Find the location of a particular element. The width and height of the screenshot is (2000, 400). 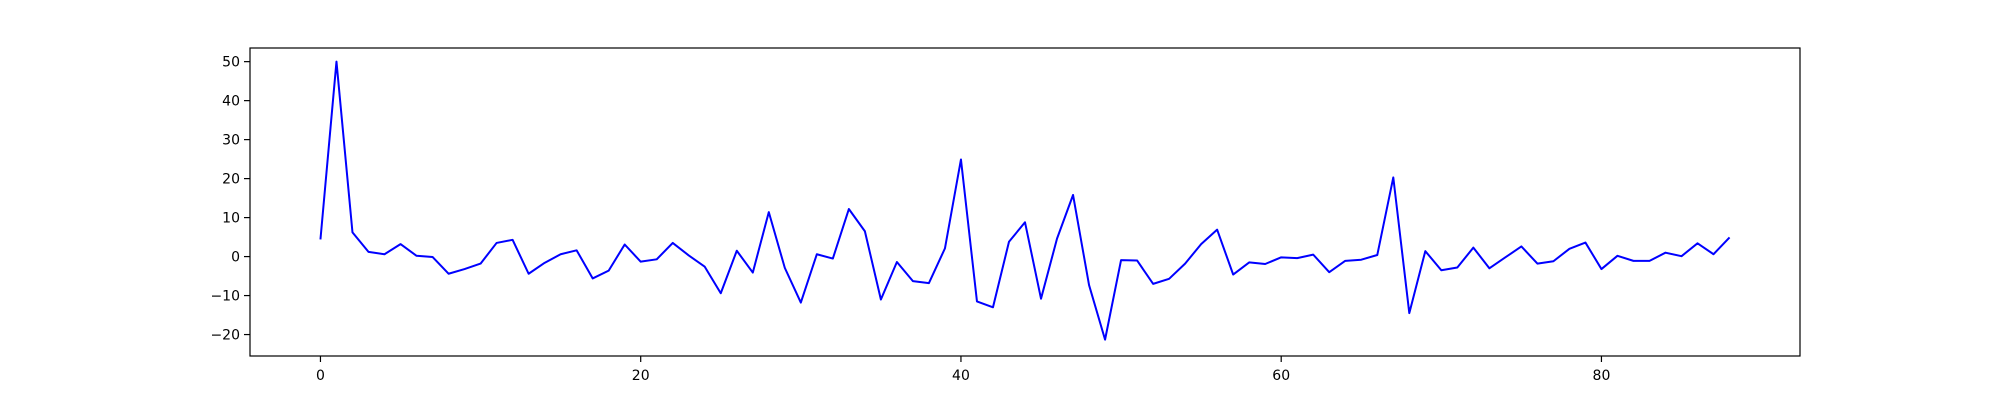

x-tick-label: 80 is located at coordinates (1602, 376).